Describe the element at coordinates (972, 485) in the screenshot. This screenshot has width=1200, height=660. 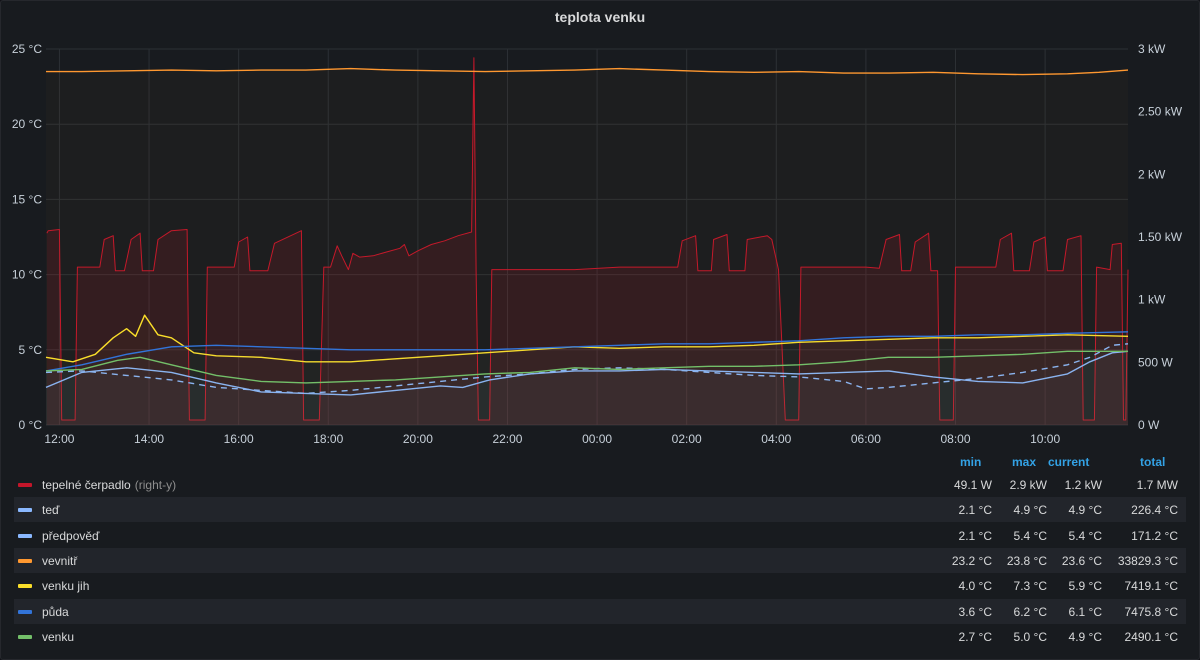
I see `legend-value-min: 49.1 W` at that location.